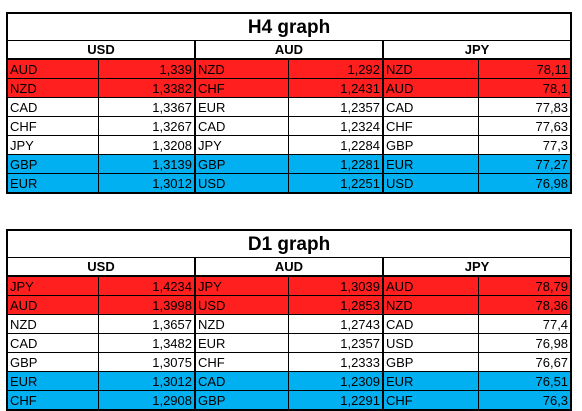 The height and width of the screenshot is (411, 582). I want to click on rate-value-cell: 76,51, so click(525, 381).